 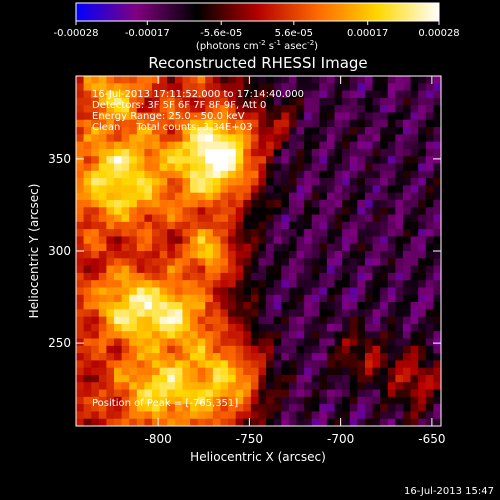 I want to click on colorbar-tick-label: 0.00028, so click(x=438, y=33).